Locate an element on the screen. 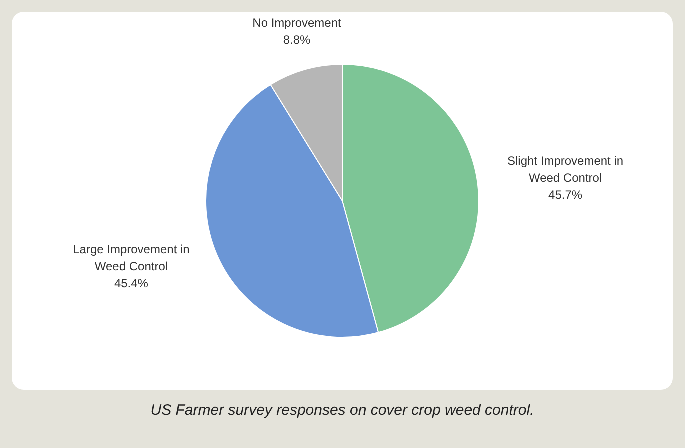 This screenshot has height=448, width=685. slice-label: Slight Improvement in Weed Control is located at coordinates (566, 170).